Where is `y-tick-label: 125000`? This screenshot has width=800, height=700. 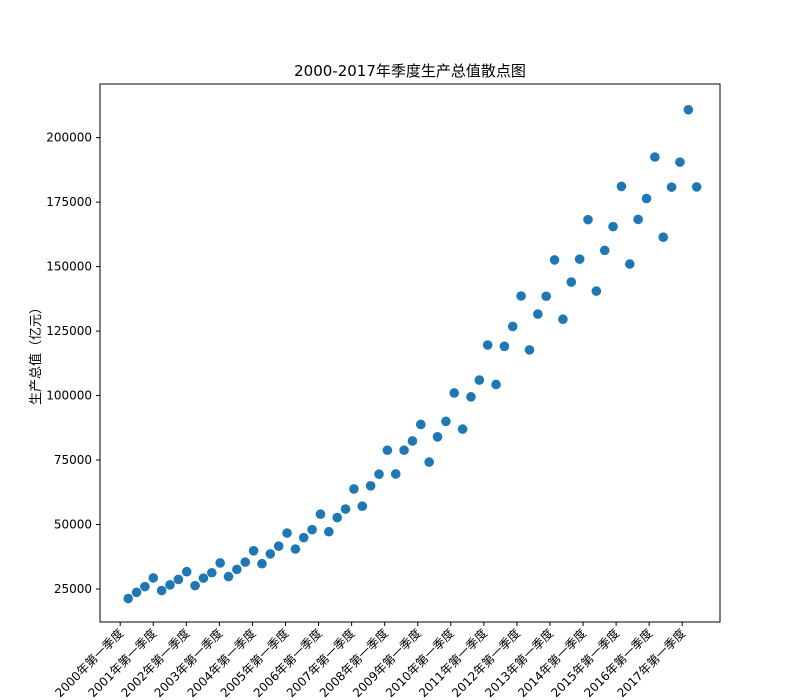
y-tick-label: 125000 is located at coordinates (69, 331).